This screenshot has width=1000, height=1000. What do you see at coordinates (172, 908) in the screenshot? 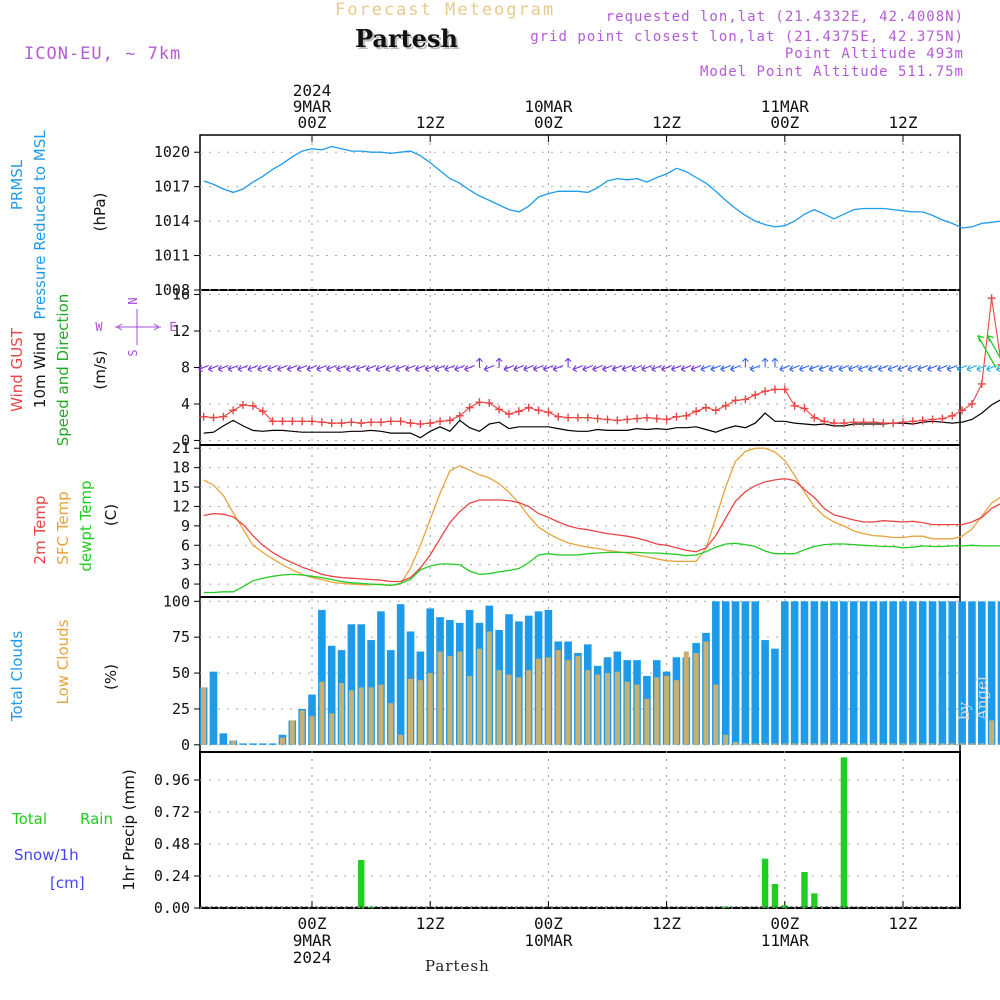
I see `y-tick-label: 0.00` at bounding box center [172, 908].